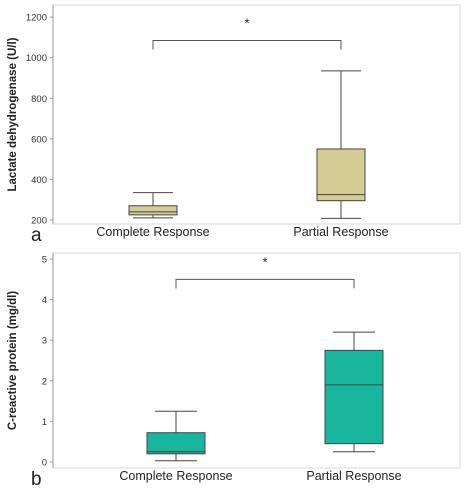 Image resolution: width=474 pixels, height=490 pixels. I want to click on chart0-category-label-0: Complete Response, so click(152, 232).